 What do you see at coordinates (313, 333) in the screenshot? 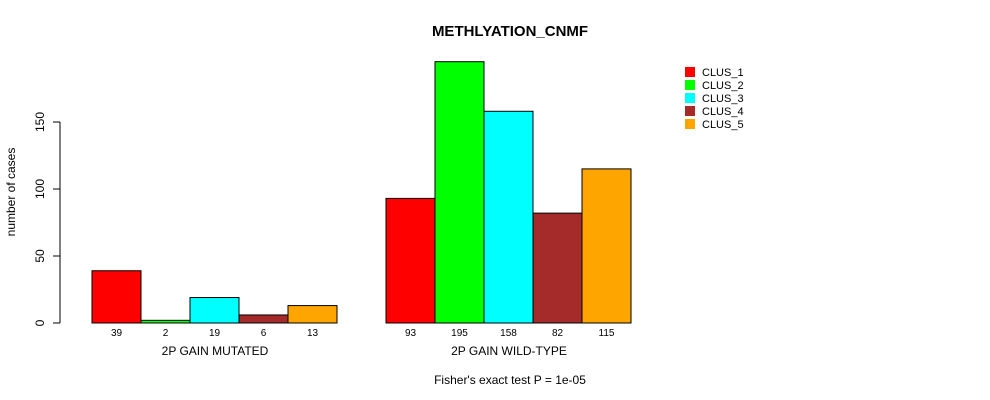
I see `bar-count-label: 13` at bounding box center [313, 333].